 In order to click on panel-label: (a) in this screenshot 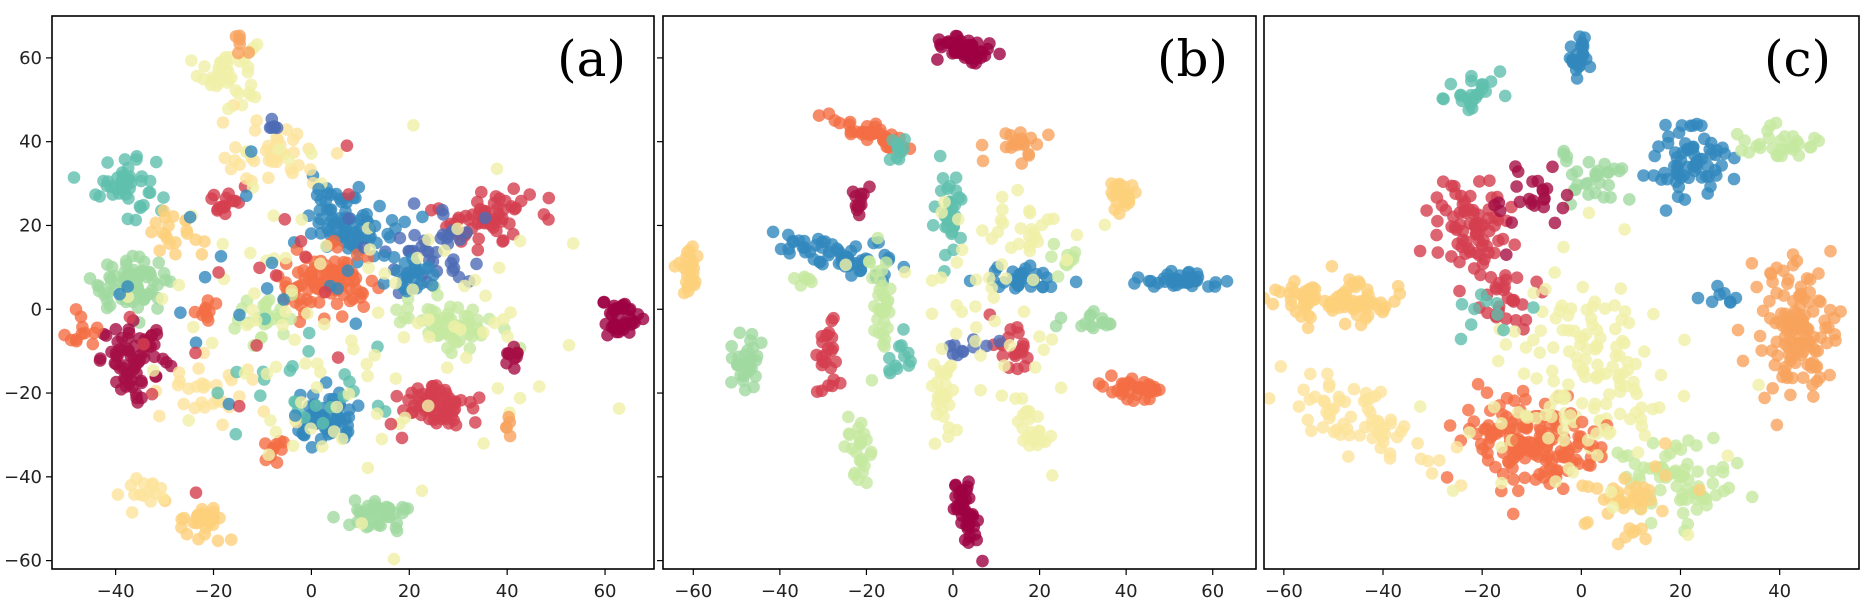, I will do `click(591, 59)`.